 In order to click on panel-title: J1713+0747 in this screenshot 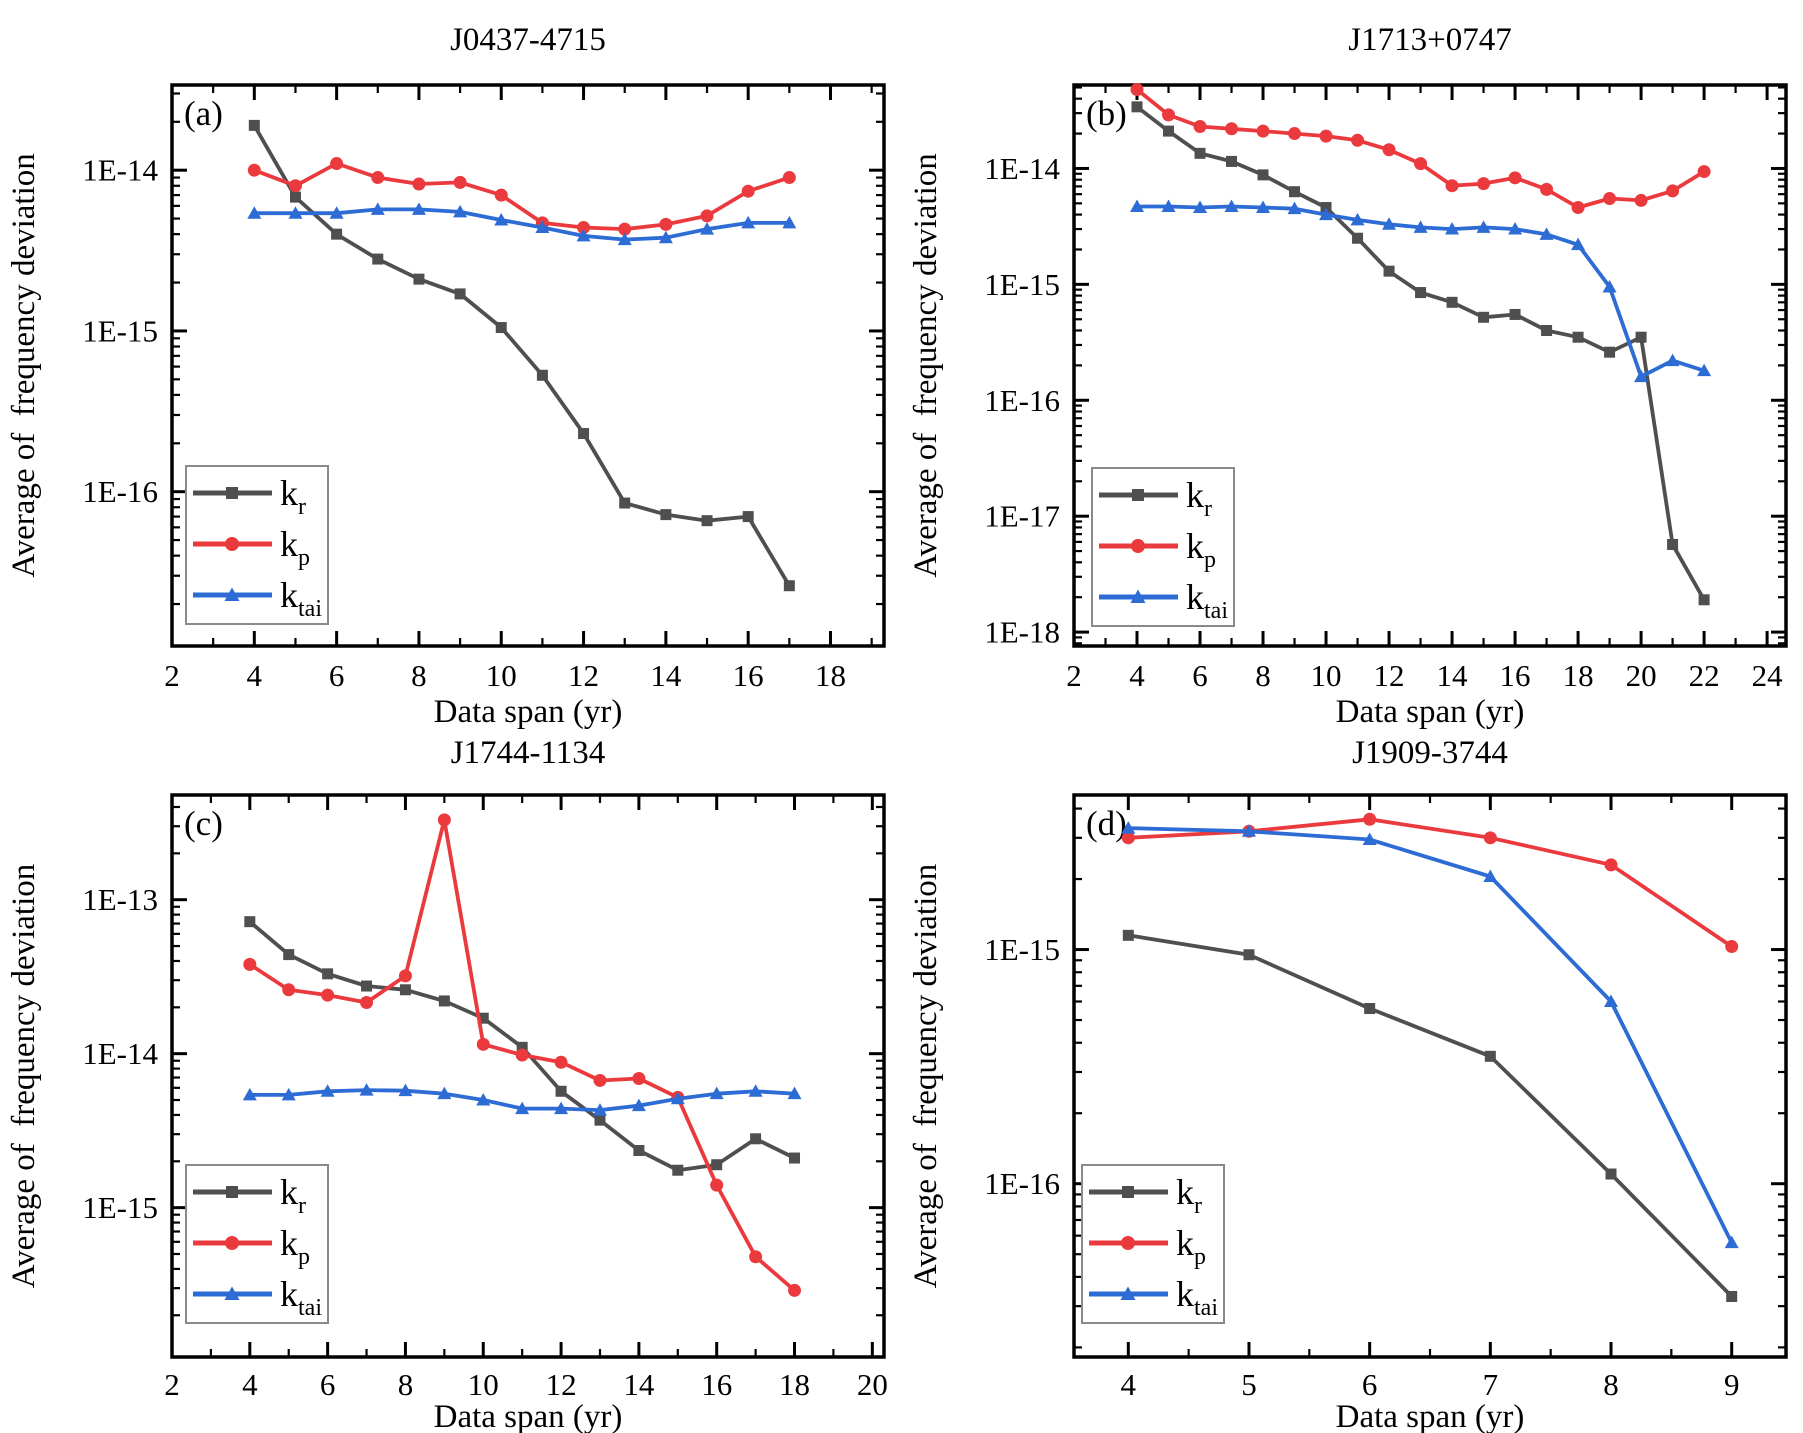, I will do `click(1429, 40)`.